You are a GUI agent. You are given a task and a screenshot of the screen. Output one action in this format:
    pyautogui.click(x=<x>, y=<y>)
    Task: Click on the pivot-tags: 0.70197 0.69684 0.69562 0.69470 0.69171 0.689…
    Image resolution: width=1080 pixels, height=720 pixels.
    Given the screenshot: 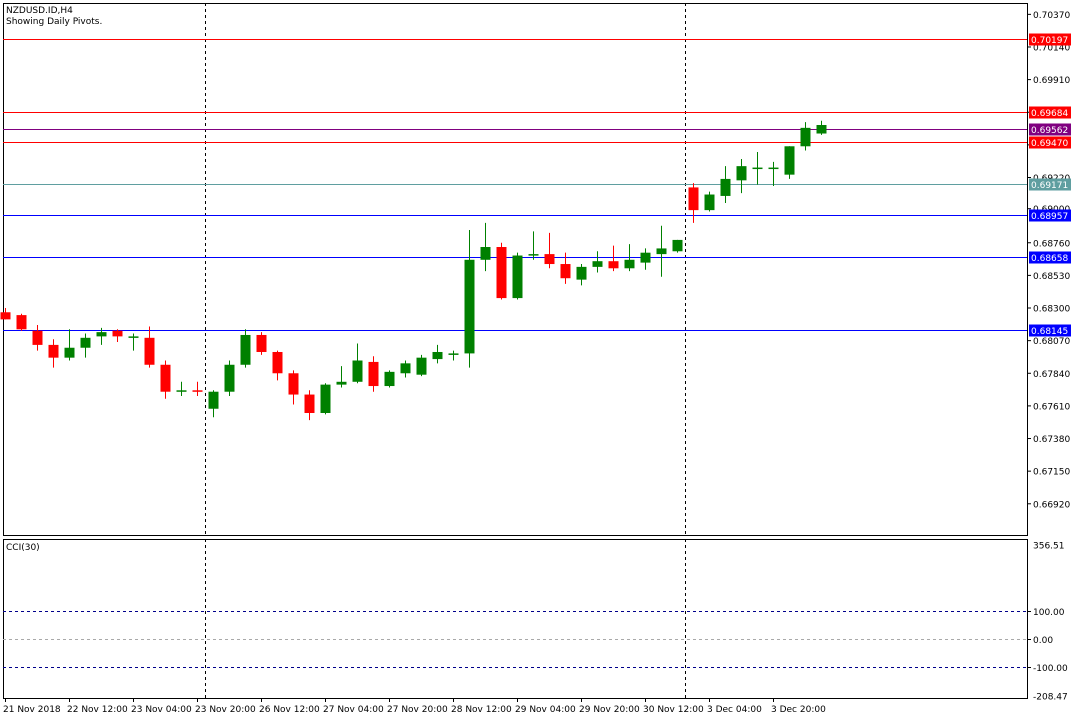 What is the action you would take?
    pyautogui.click(x=1050, y=185)
    